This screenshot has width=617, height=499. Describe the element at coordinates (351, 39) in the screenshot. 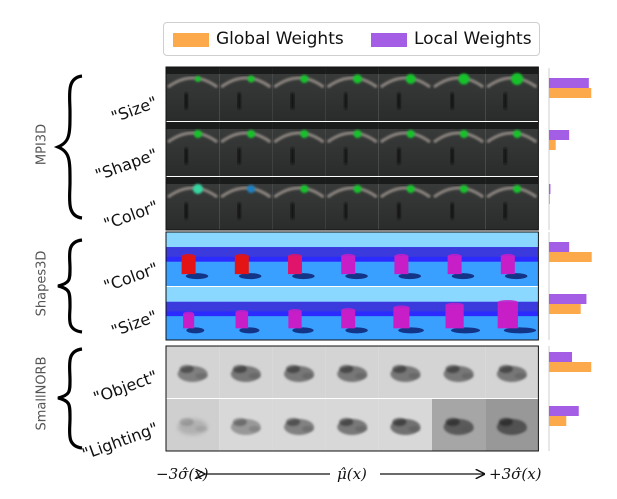

I see `legend: Global Weights Local Weights` at that location.